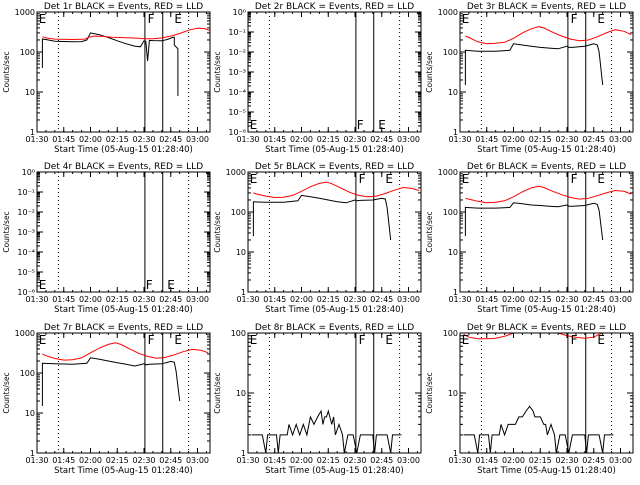  I want to click on panel-title: Det 7r BLACK = Events, RED = LLD, so click(123, 328).